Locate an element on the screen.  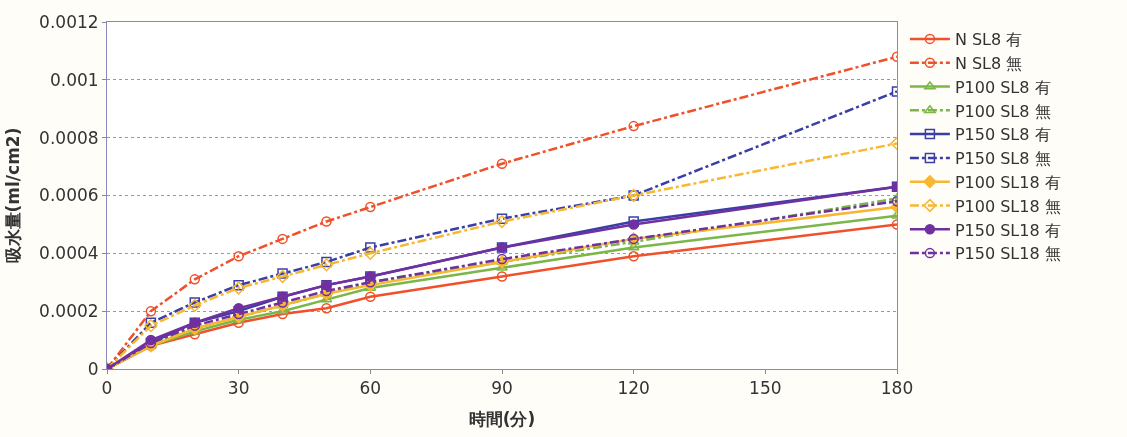
y-tick-label: 0 is located at coordinates (93, 368).